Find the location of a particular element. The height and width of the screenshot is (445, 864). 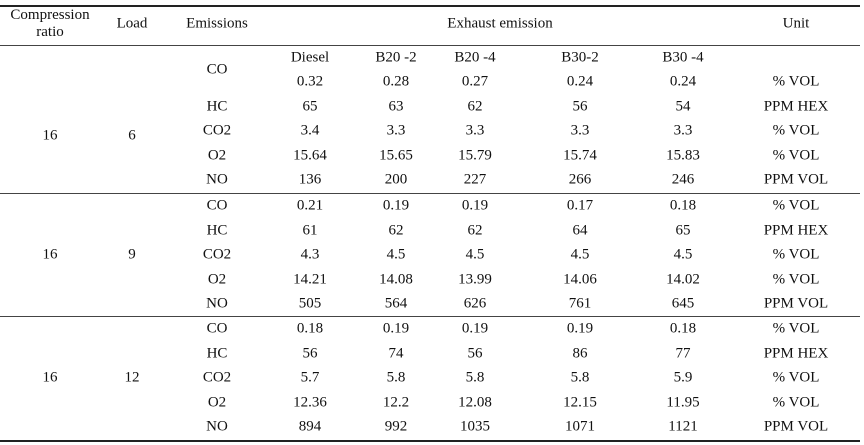

emission-value: 15.64 is located at coordinates (310, 155).